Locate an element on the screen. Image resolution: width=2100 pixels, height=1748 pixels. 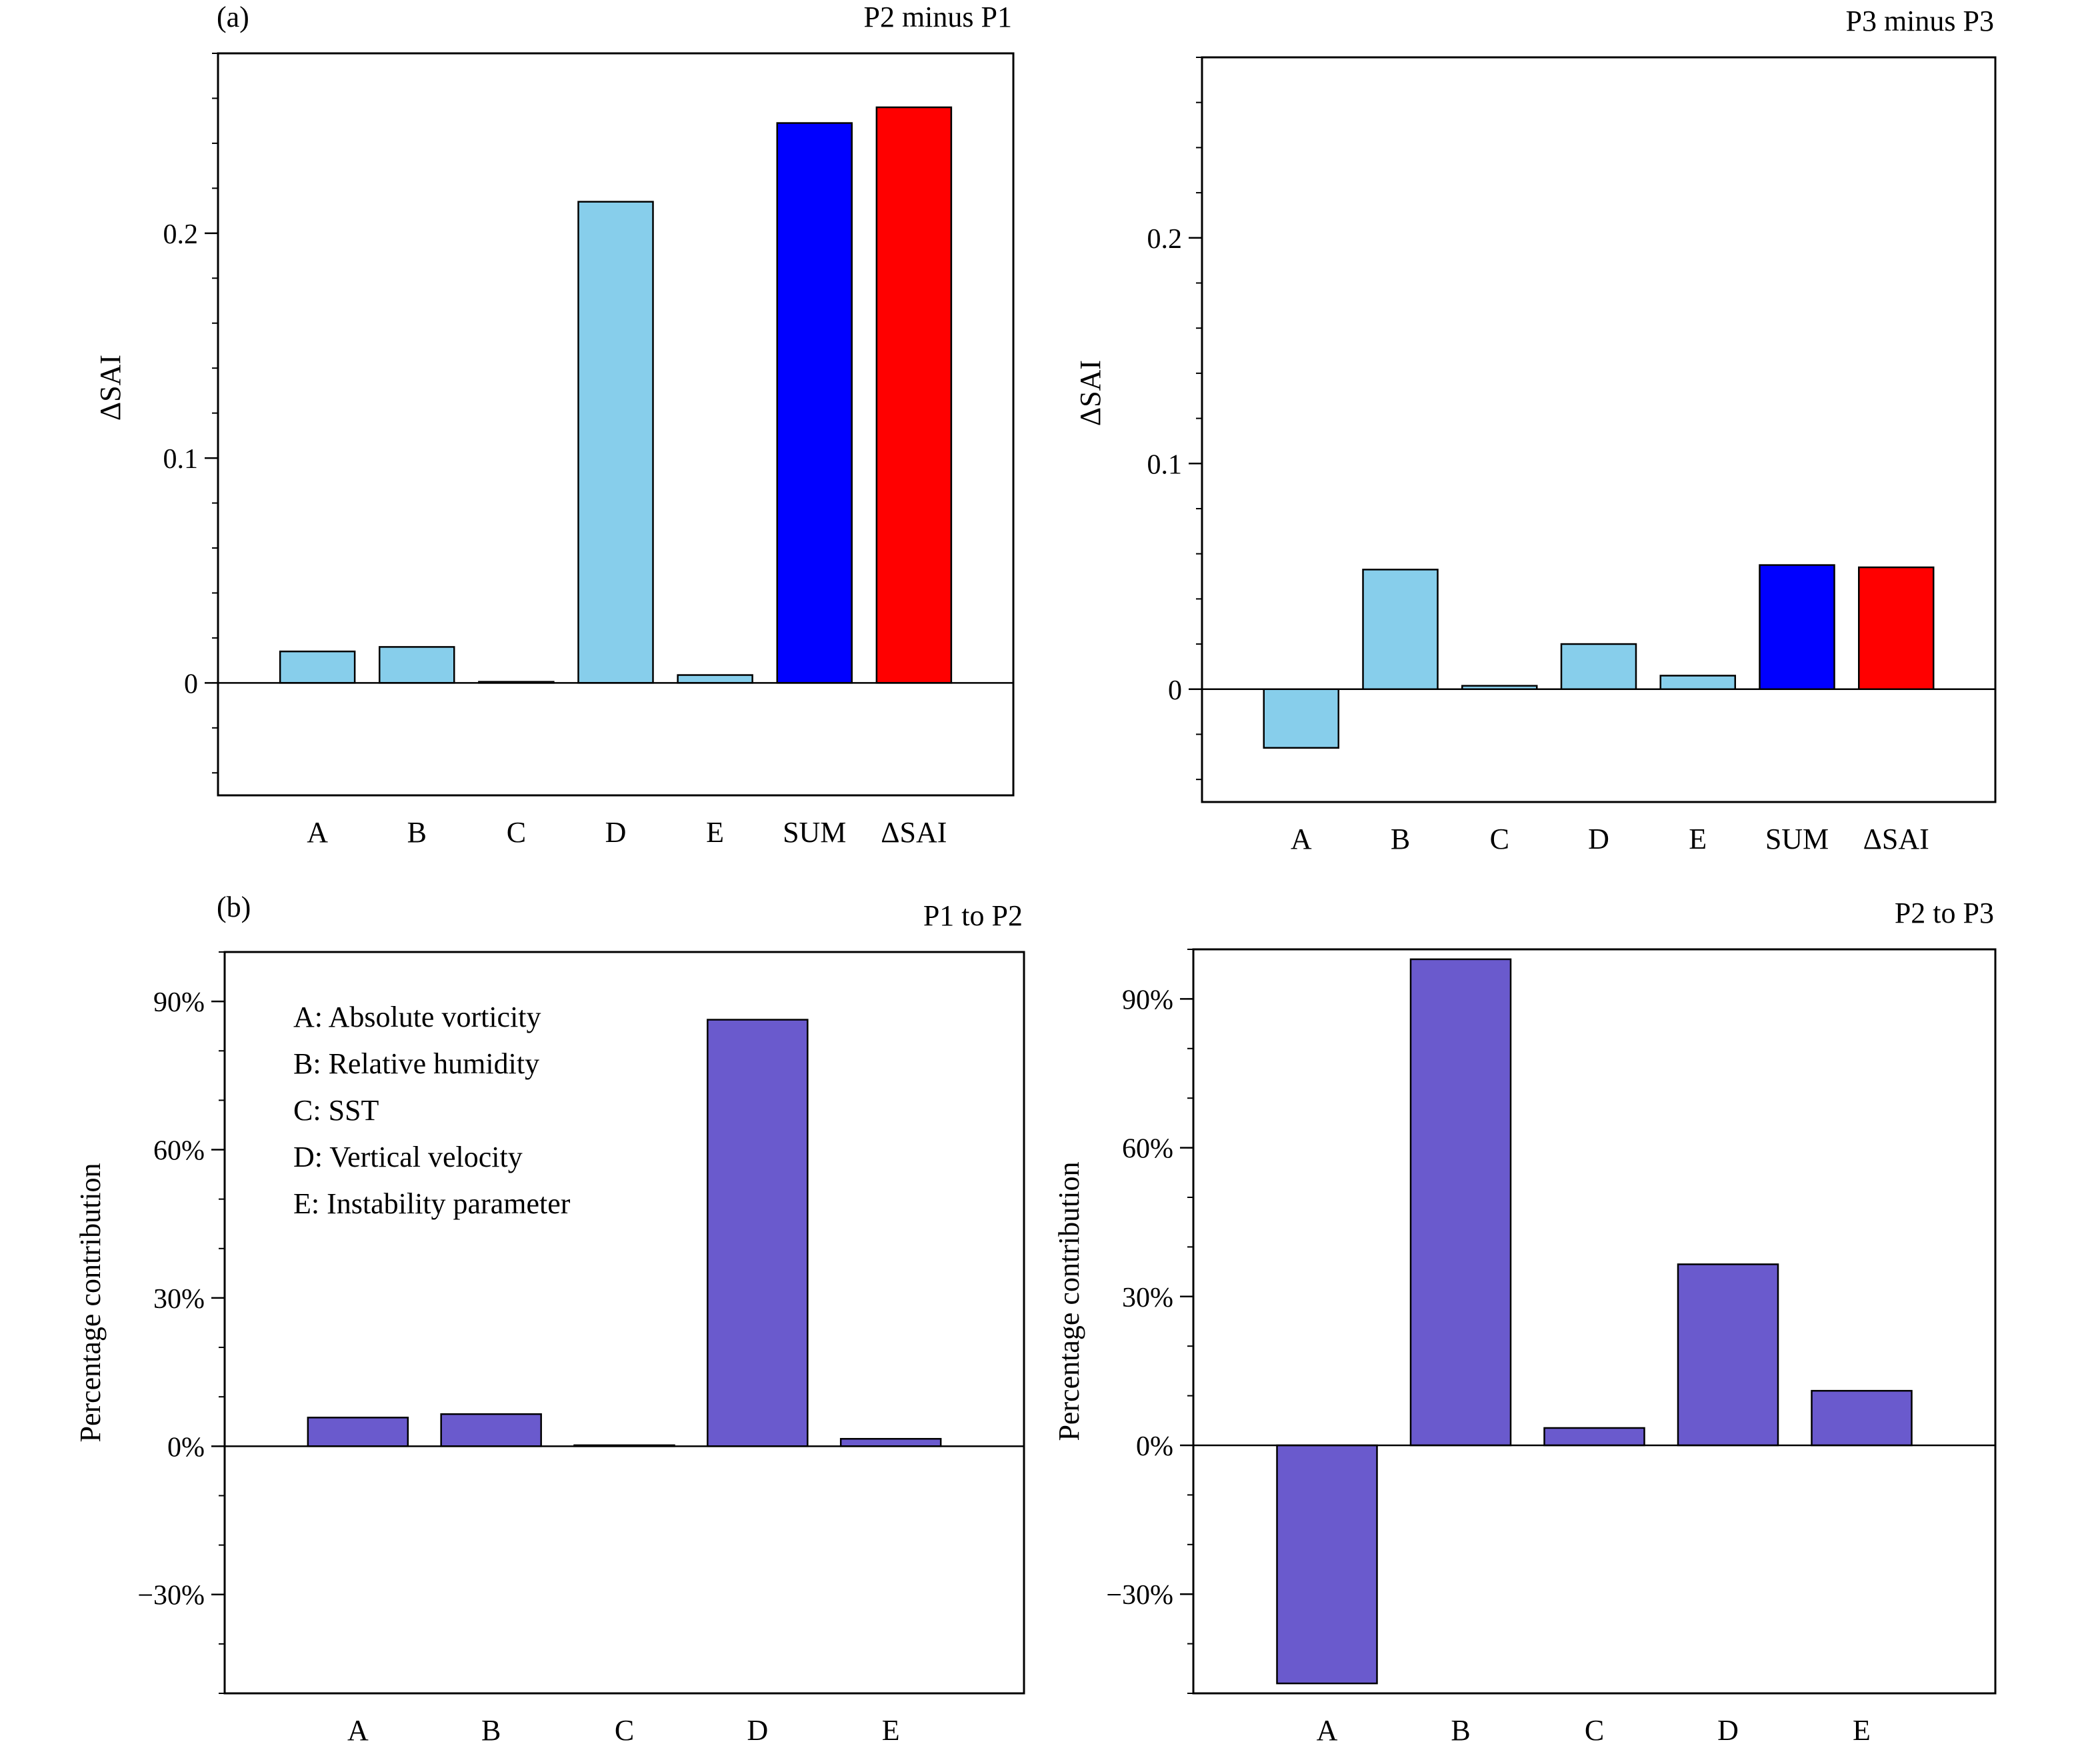
chart-title: P1 to P2 is located at coordinates (973, 915).